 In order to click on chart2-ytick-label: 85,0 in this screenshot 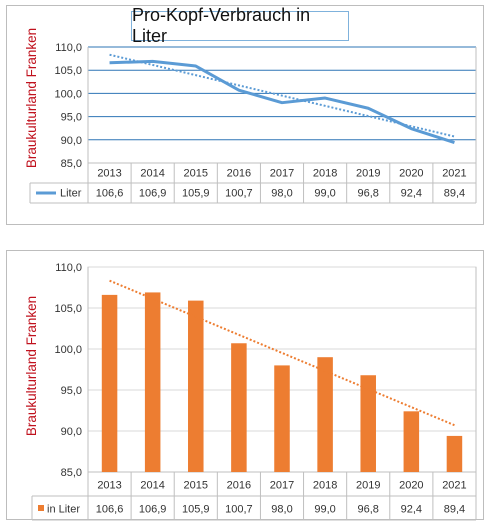, I will do `click(71, 473)`.